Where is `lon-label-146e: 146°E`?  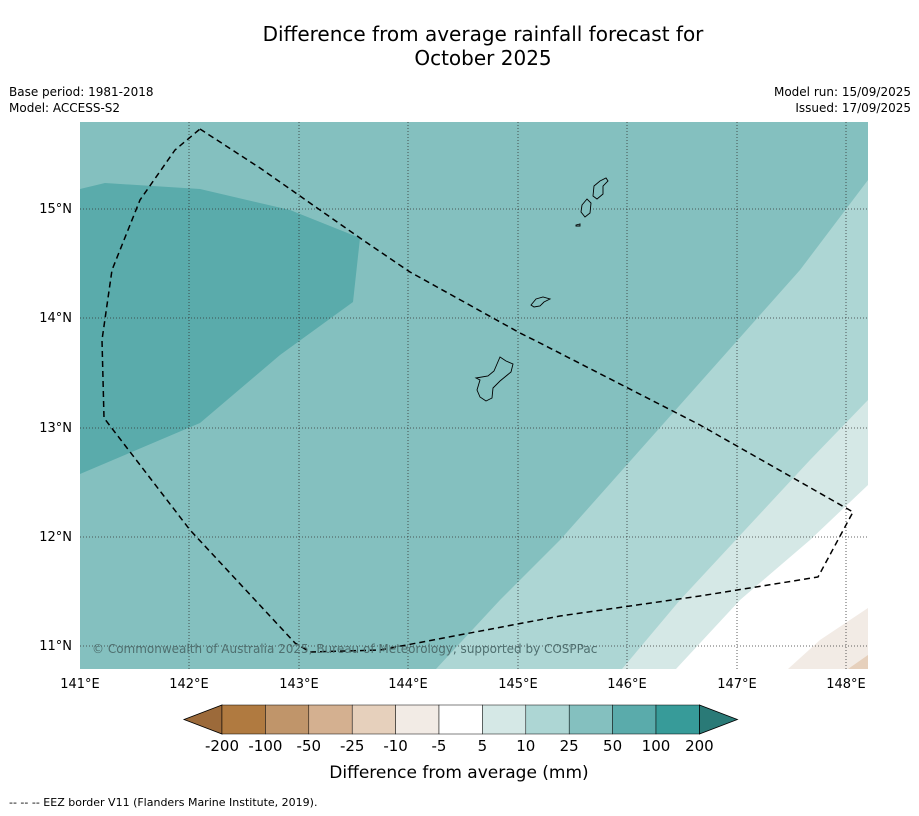 lon-label-146e: 146°E is located at coordinates (627, 684).